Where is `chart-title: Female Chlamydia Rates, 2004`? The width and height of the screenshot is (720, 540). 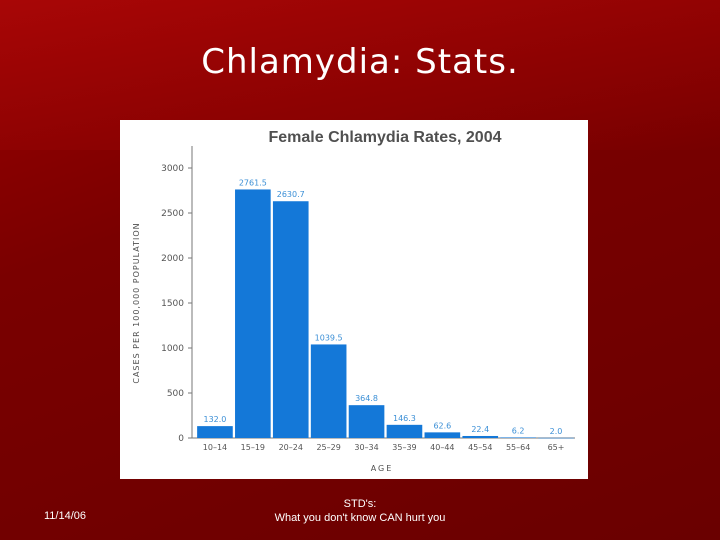
chart-title: Female Chlamydia Rates, 2004 is located at coordinates (384, 137).